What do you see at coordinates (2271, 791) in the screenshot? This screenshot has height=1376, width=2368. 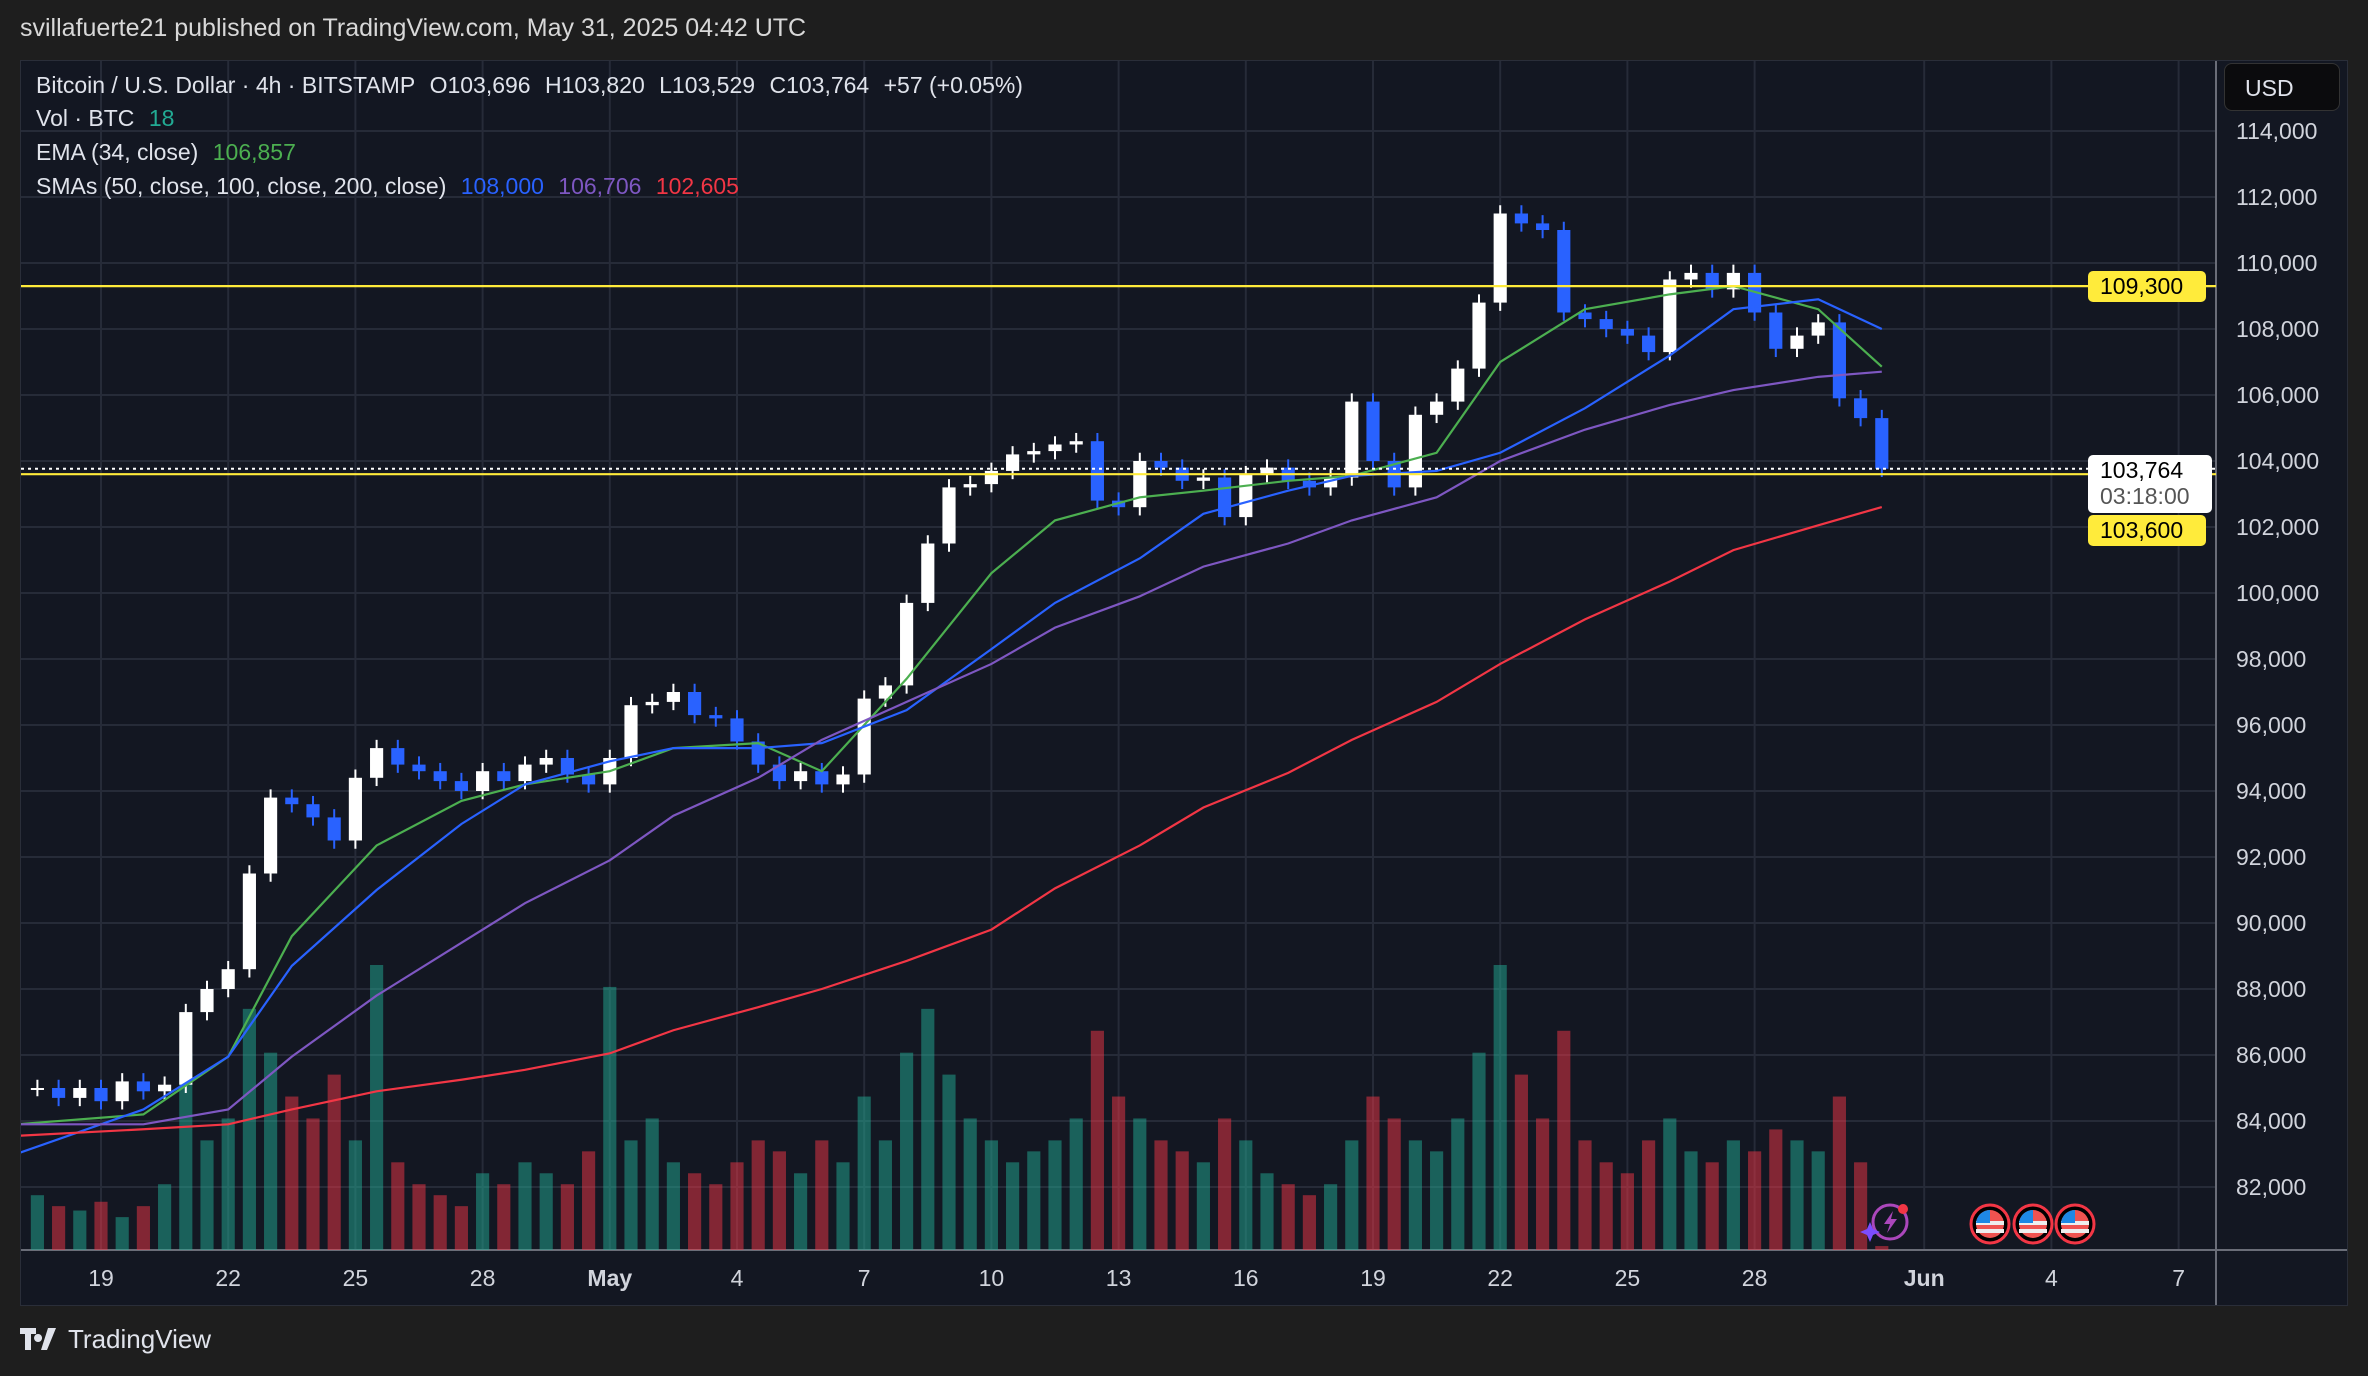 I see `price-tick-label: 94,000` at bounding box center [2271, 791].